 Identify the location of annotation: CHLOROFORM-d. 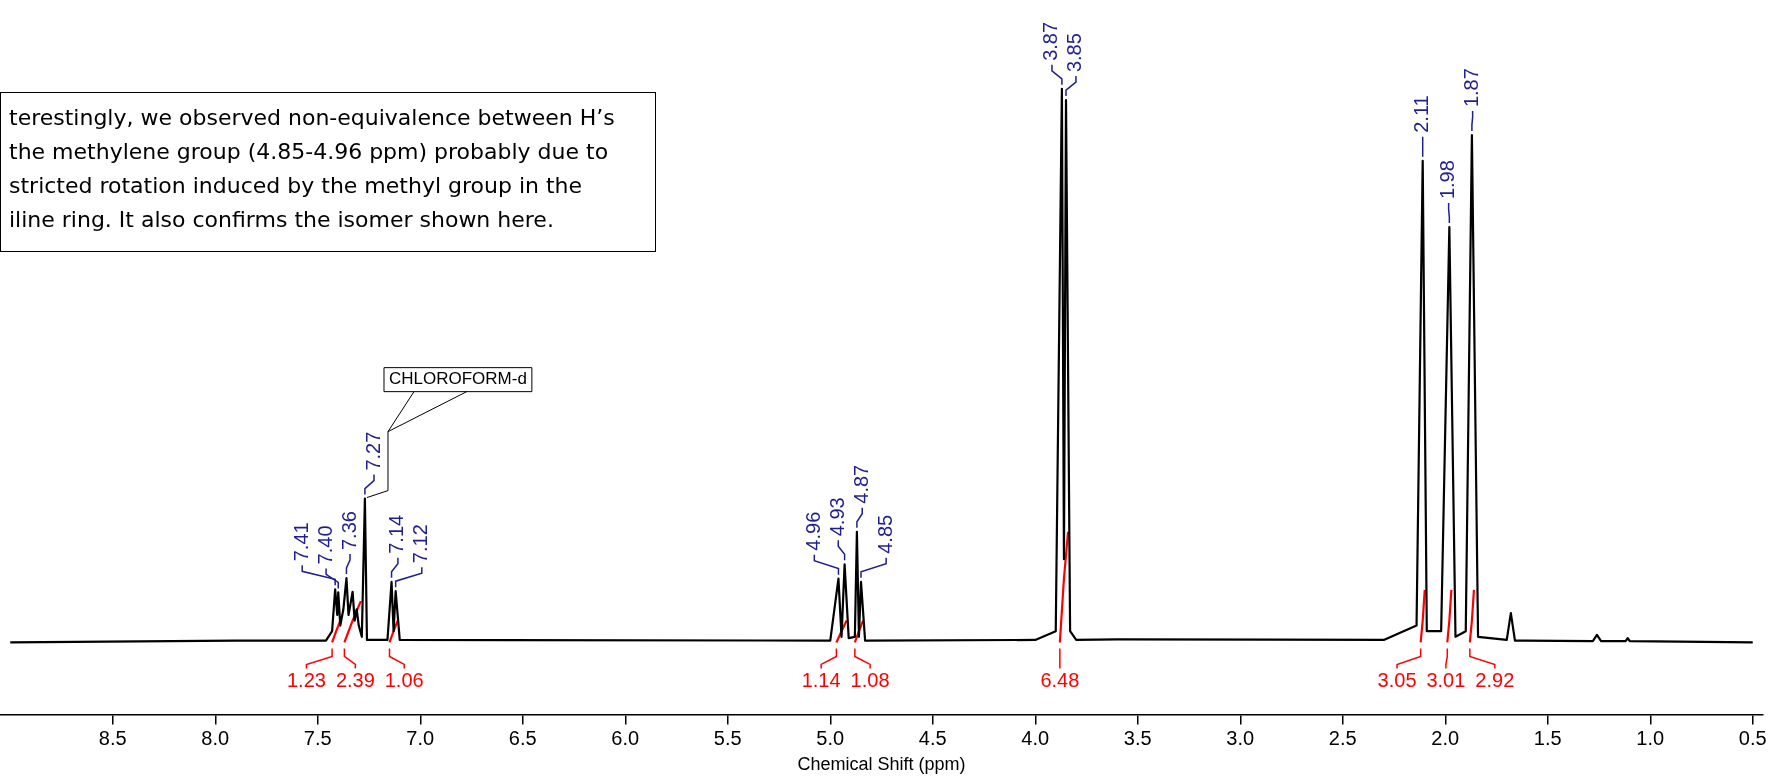
(458, 379).